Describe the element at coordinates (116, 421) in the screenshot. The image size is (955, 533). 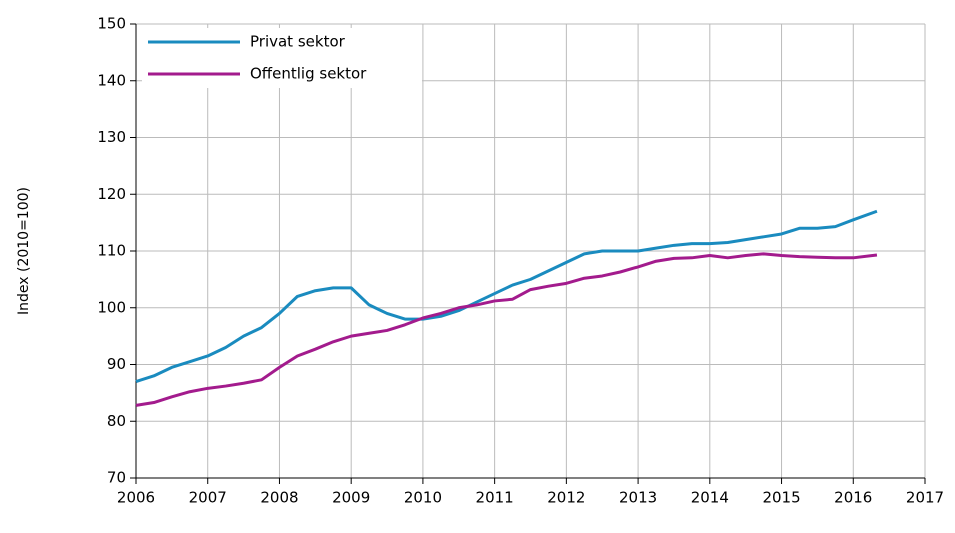
I see `y-tick-label: 80` at that location.